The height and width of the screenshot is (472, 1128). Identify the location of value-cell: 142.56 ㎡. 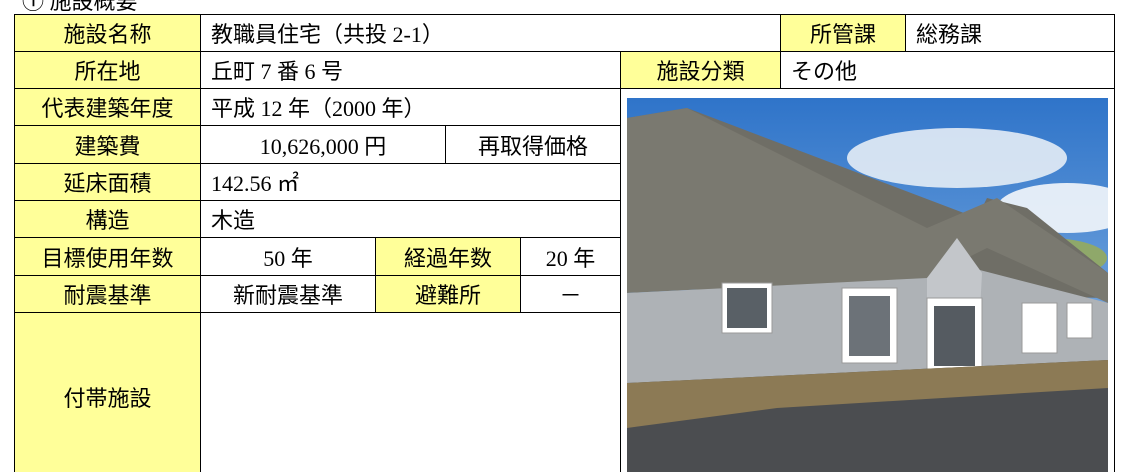
(410, 182).